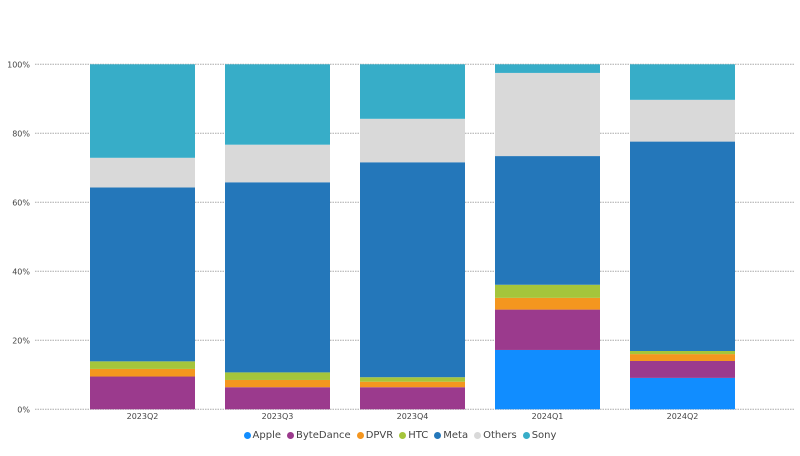 The image size is (800, 456). Describe the element at coordinates (547, 114) in the screenshot. I see `bar-others-2024q1` at that location.